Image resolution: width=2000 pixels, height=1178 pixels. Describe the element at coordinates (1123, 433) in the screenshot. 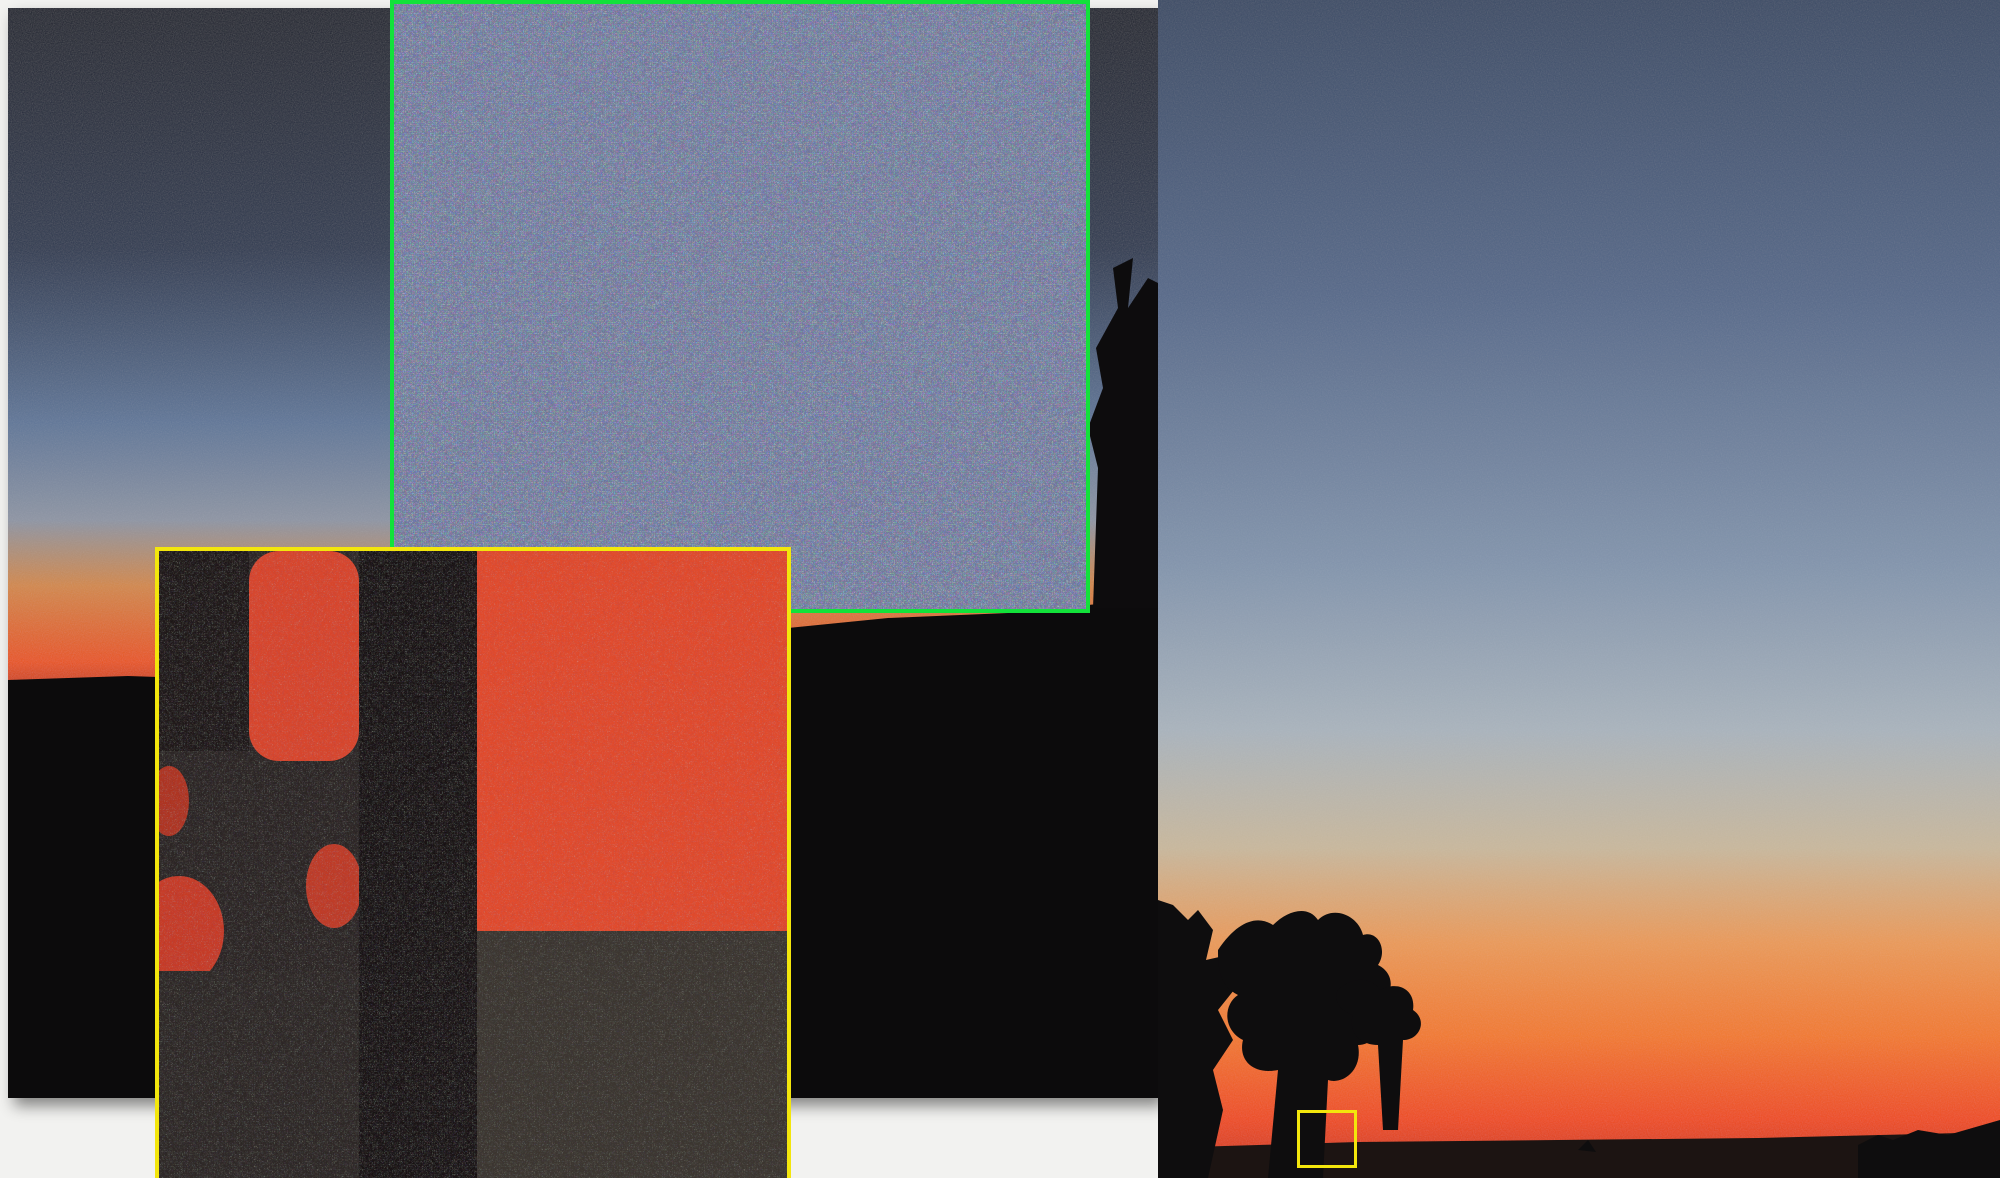

I see `tree-silhouette` at that location.